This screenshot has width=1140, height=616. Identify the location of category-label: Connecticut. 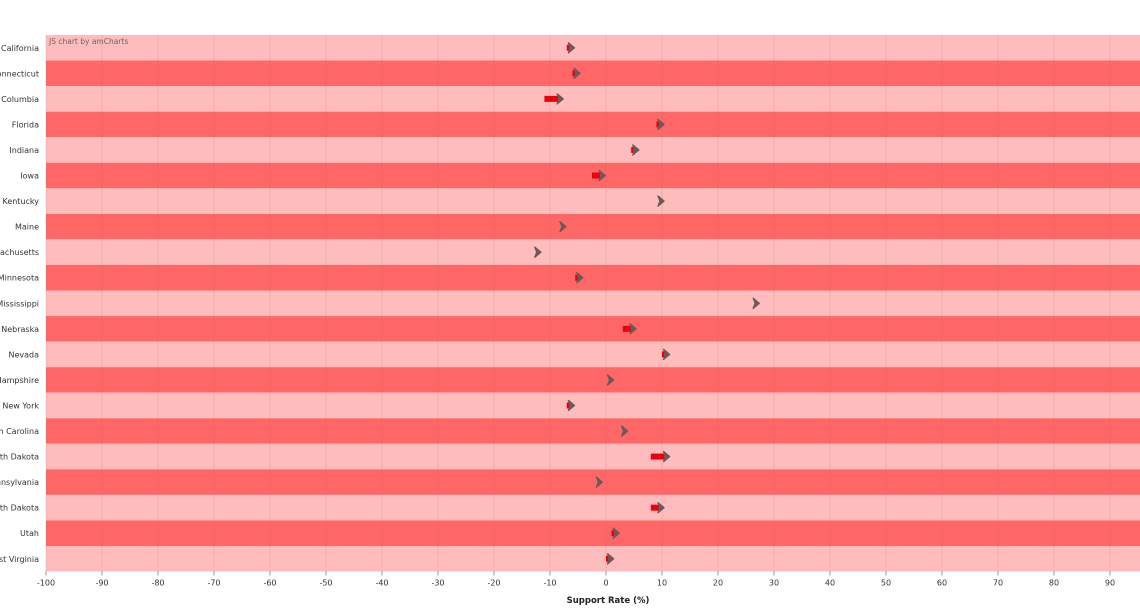
(19, 73).